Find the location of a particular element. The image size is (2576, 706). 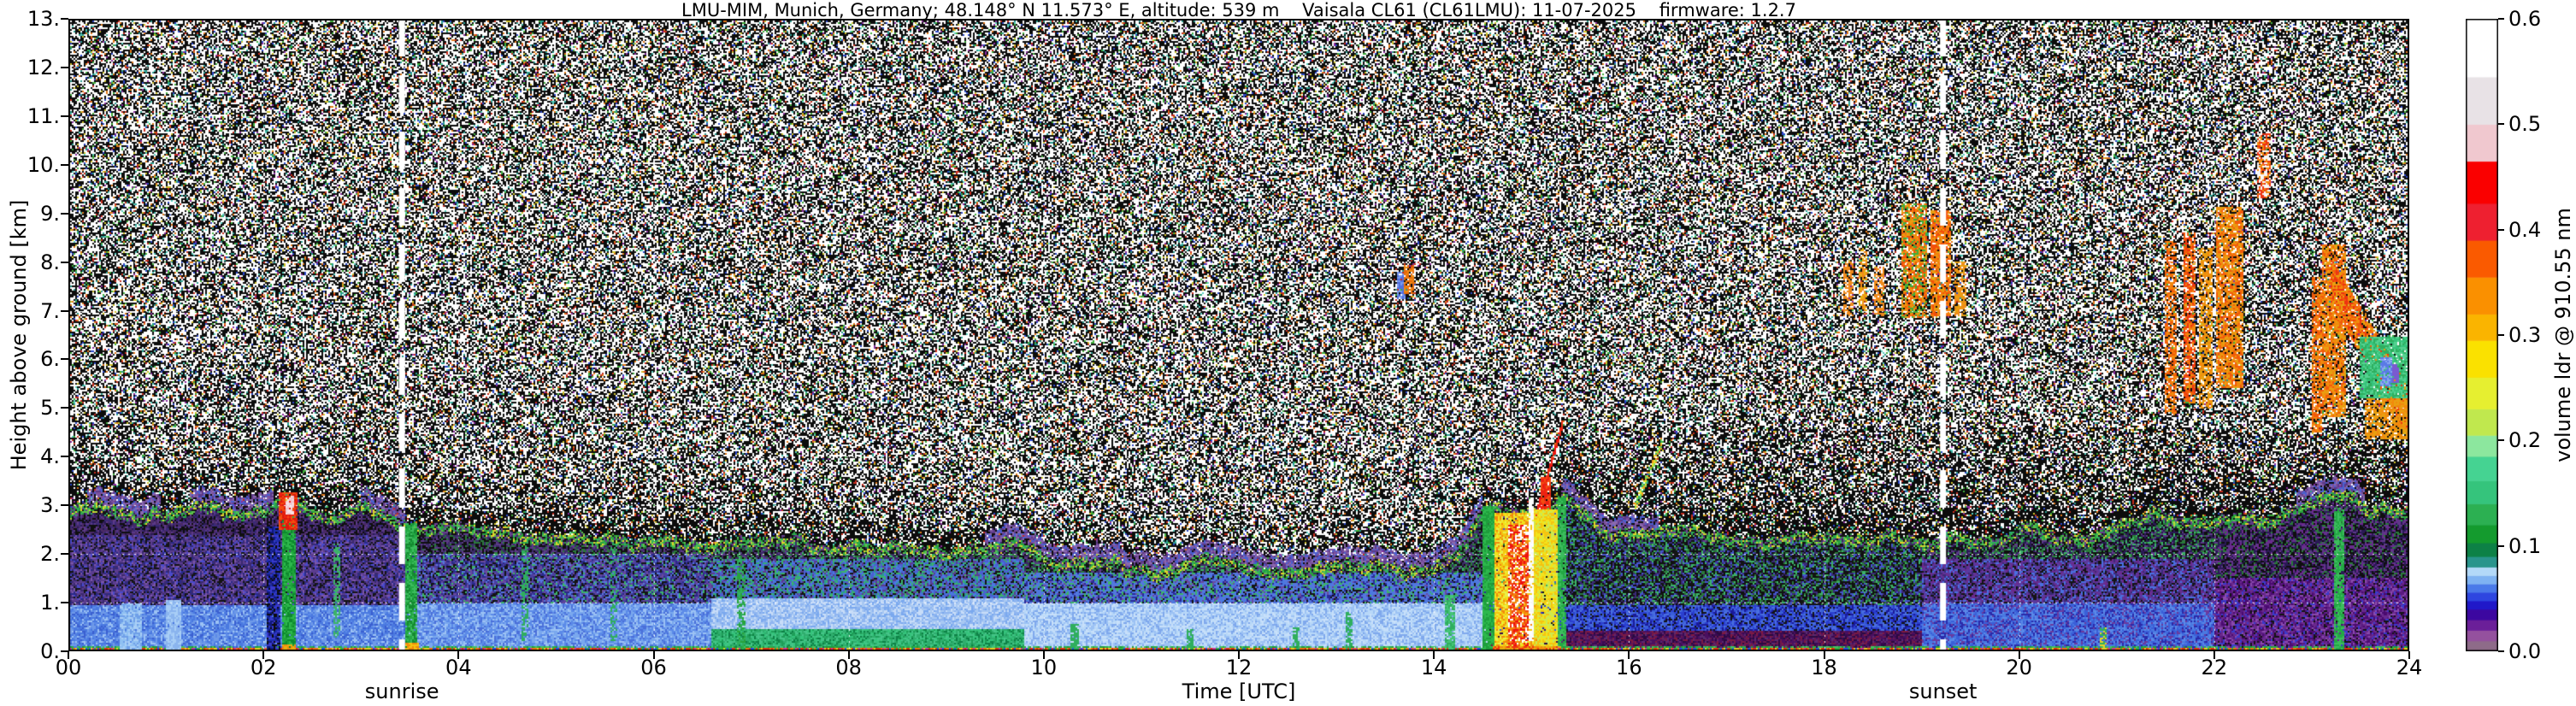

x-tick-label: 00 is located at coordinates (68, 668).